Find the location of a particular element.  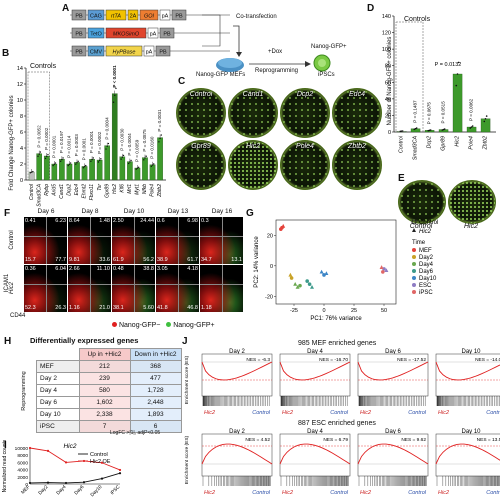

g-y-tick-label: 0 is located at coordinates (271, 267).